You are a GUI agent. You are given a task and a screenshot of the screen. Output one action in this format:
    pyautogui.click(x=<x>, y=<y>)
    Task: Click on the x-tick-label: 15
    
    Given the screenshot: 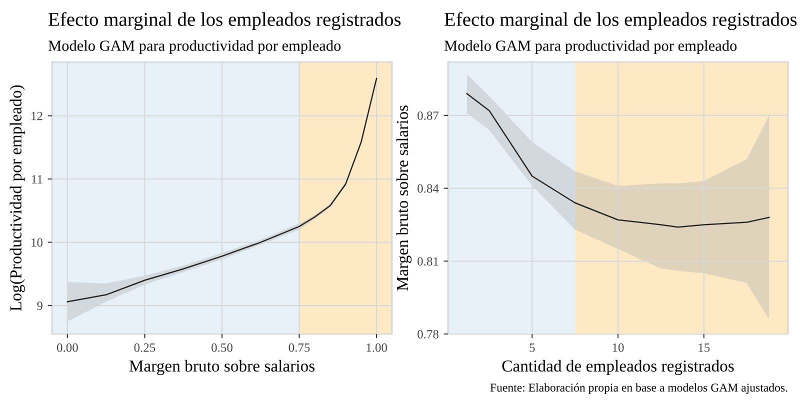 What is the action you would take?
    pyautogui.click(x=704, y=347)
    